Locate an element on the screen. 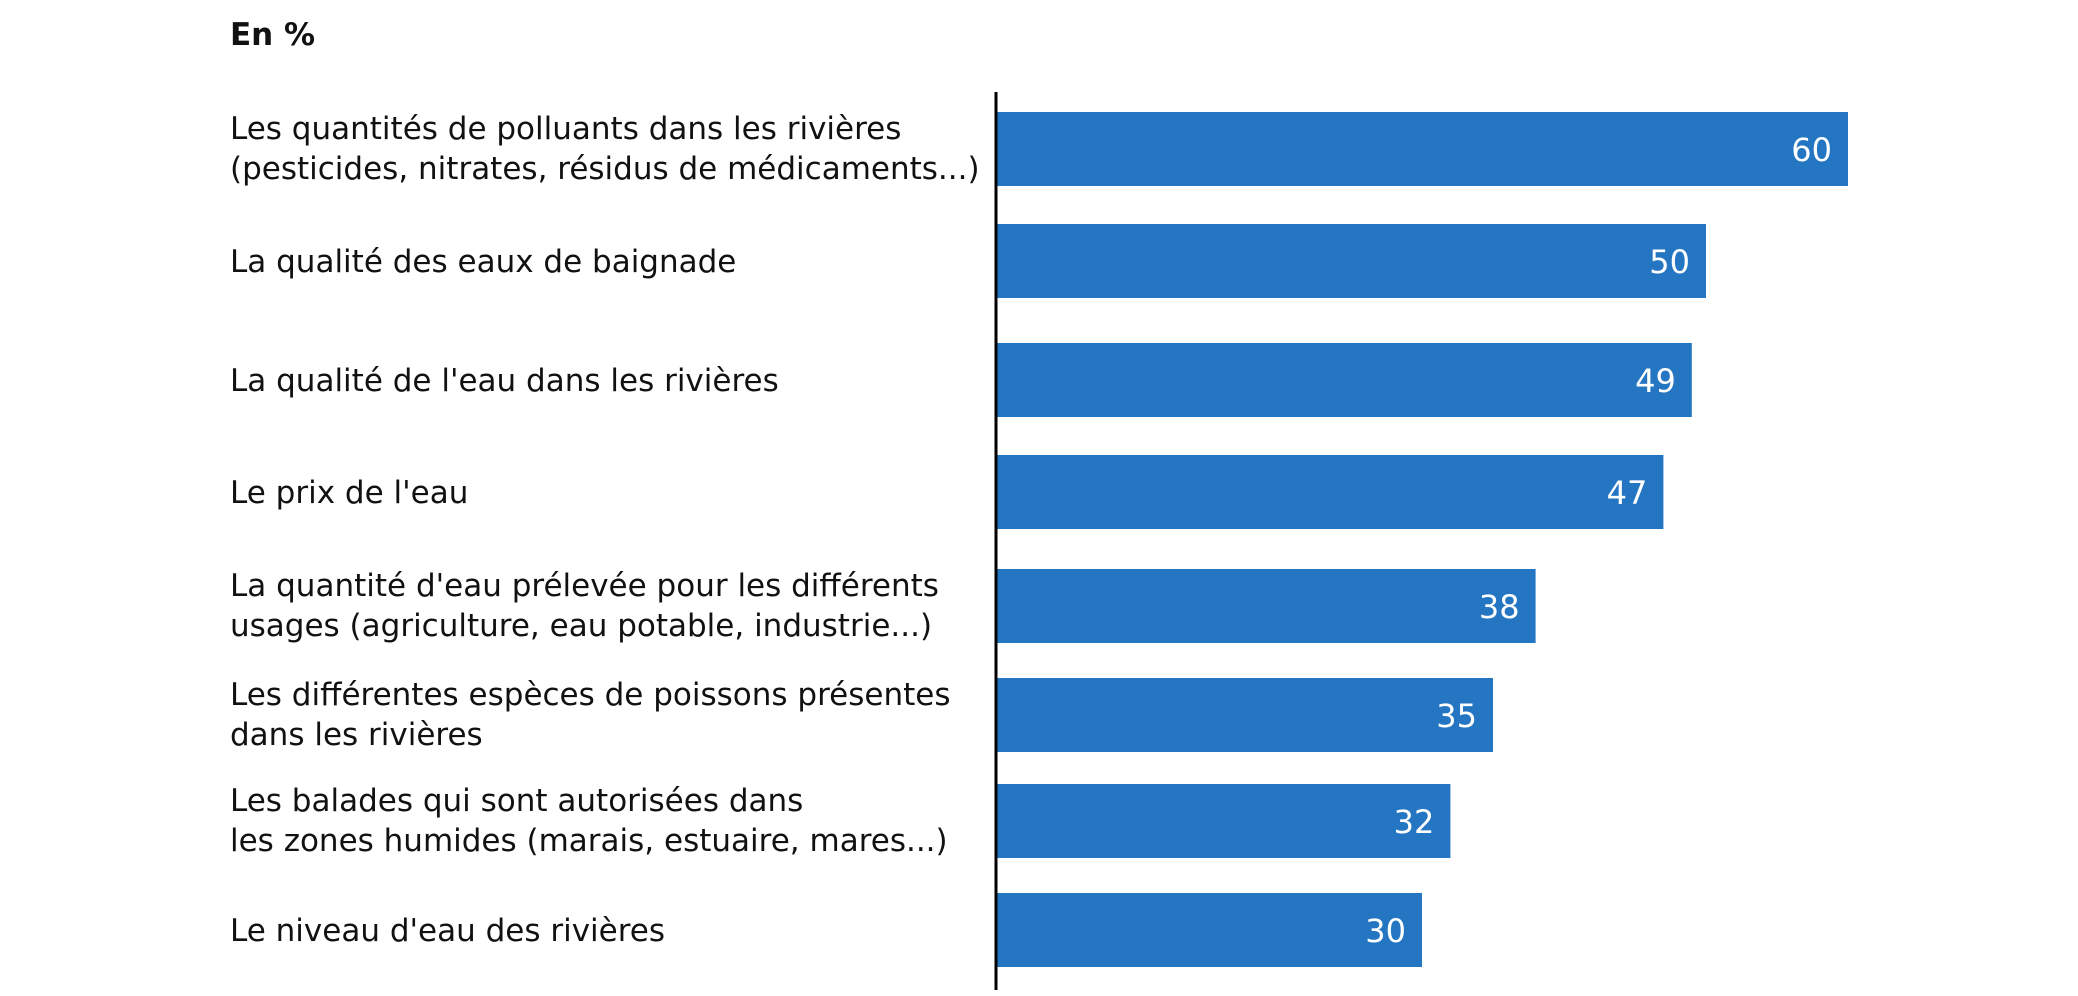 This screenshot has width=2078, height=996. value-label-5: 38 is located at coordinates (1499, 607).